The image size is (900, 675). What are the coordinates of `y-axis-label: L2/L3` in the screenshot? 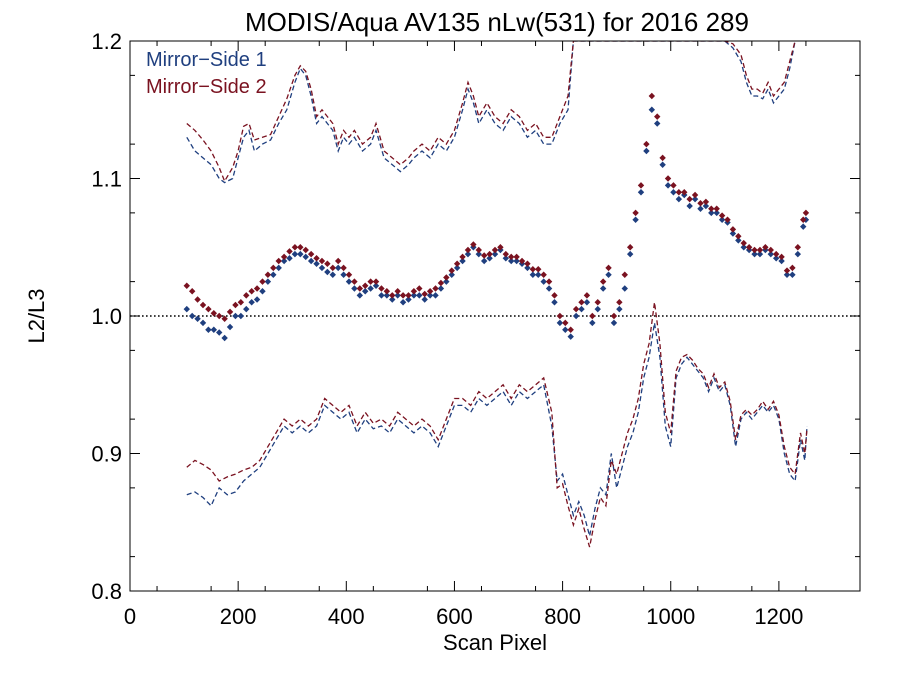 It's located at (36, 315).